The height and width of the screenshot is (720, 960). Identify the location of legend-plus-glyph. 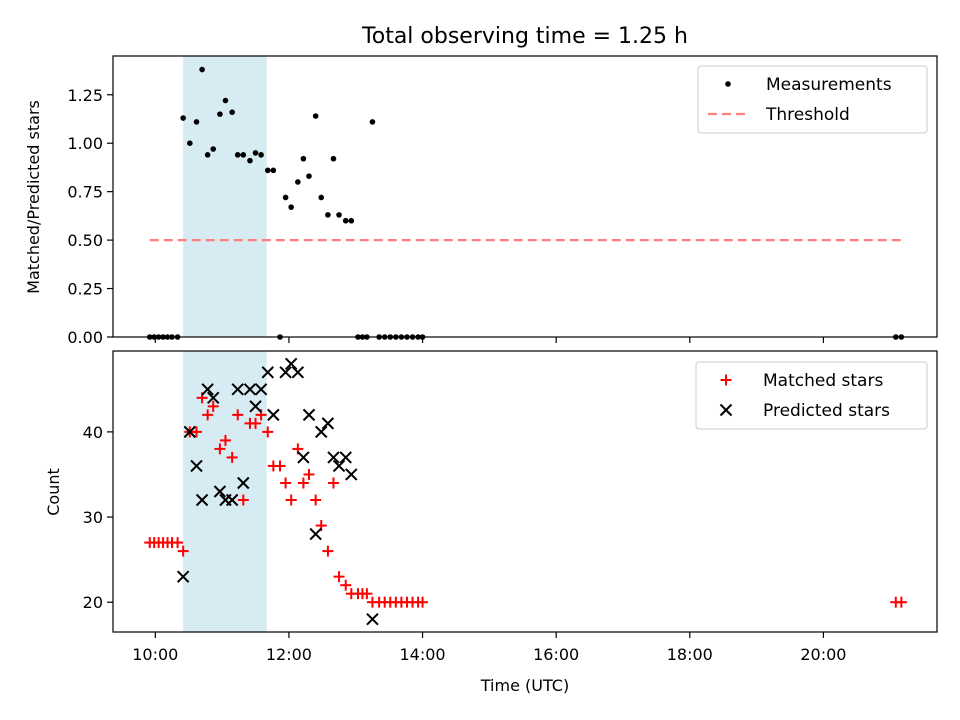
(726, 380).